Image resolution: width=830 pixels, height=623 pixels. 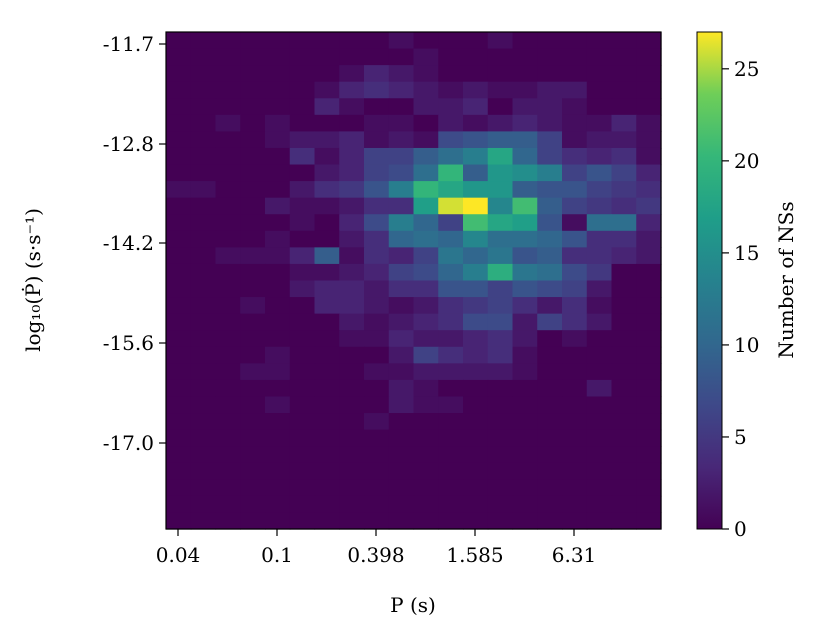 I want to click on x-axis-label: P (s), so click(x=413, y=605).